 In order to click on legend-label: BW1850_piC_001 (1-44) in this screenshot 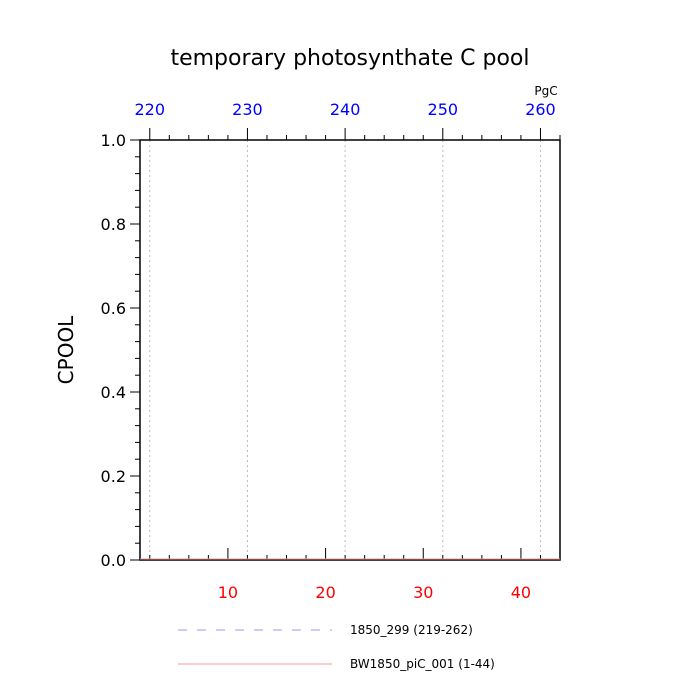, I will do `click(422, 664)`.